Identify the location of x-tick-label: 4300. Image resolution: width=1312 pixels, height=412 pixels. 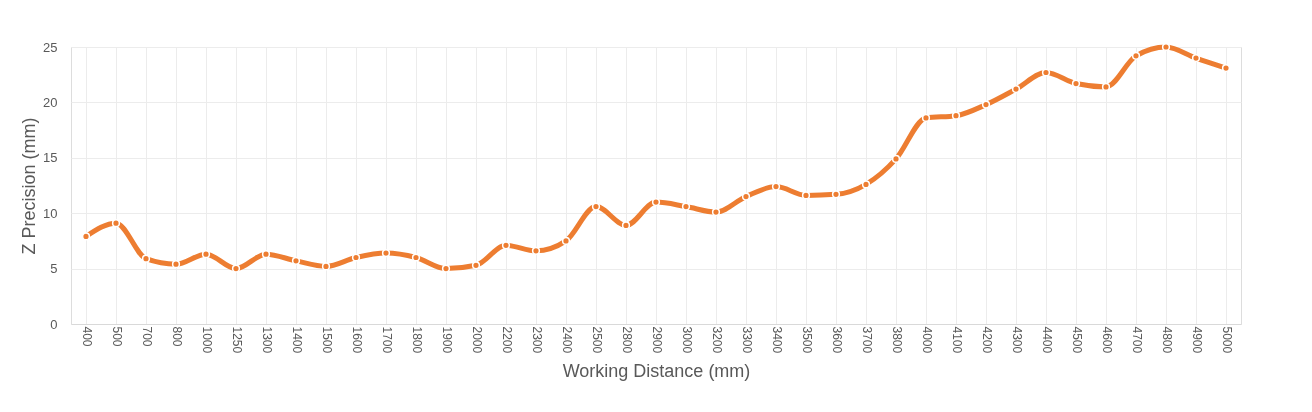
(1016, 340).